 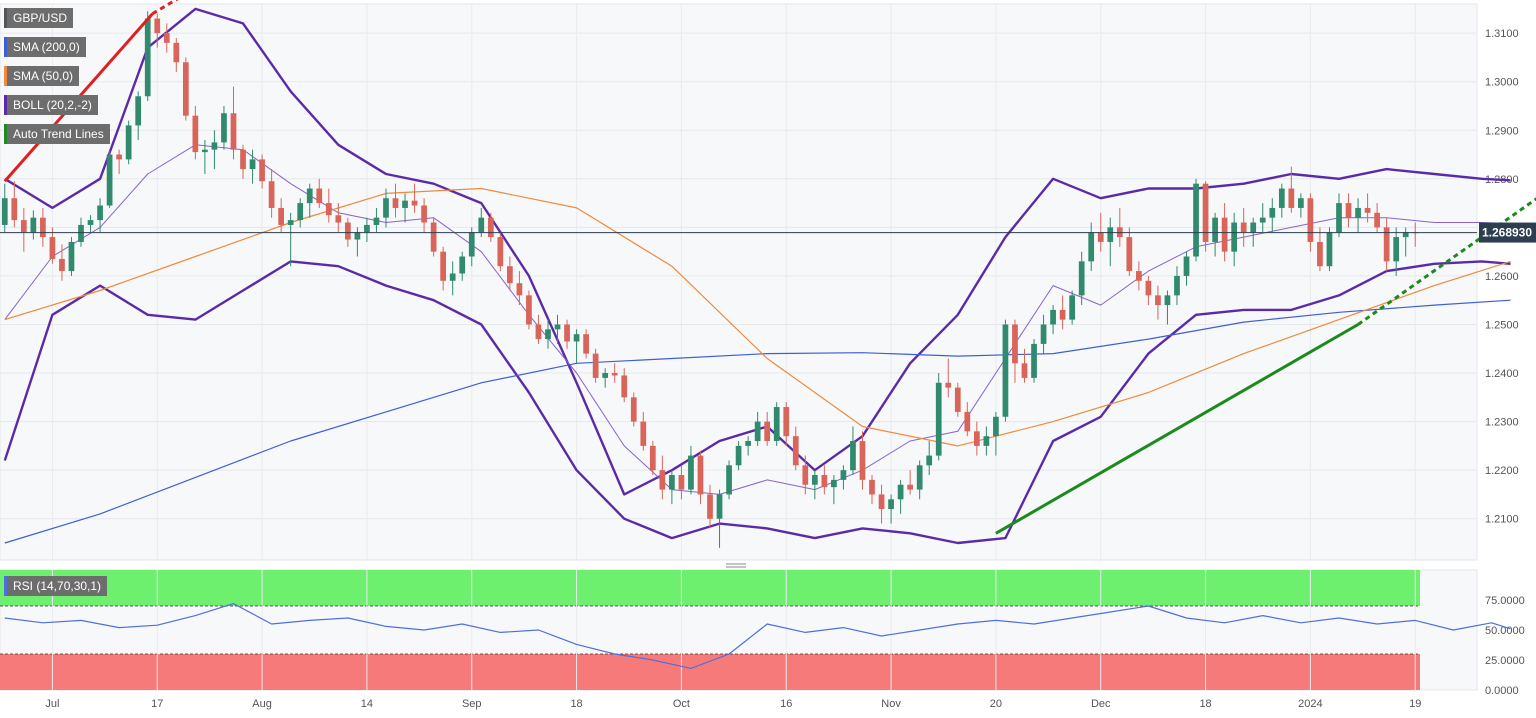 I want to click on price-y-tick-label: 1.3000, so click(x=1502, y=83).